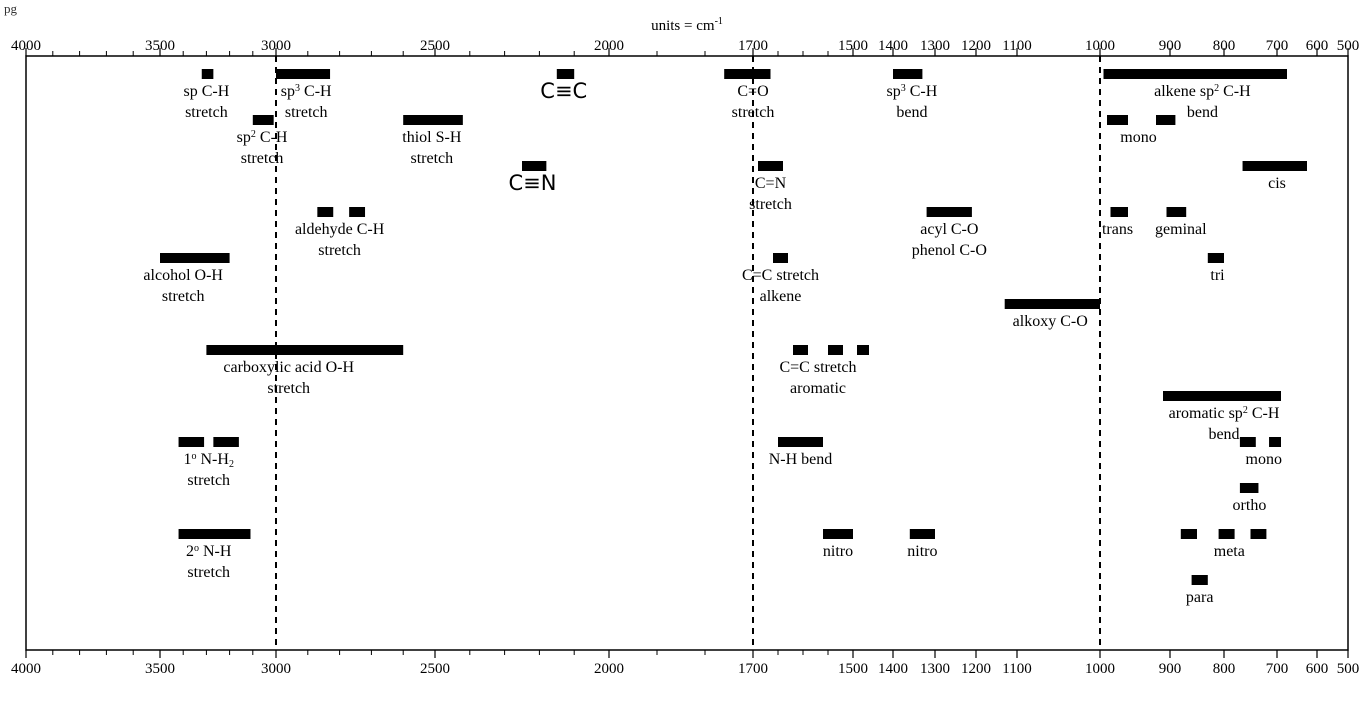 This screenshot has height=703, width=1366. Describe the element at coordinates (288, 367) in the screenshot. I see `label-carboxylic-oh: carboxylic acid O-H` at that location.